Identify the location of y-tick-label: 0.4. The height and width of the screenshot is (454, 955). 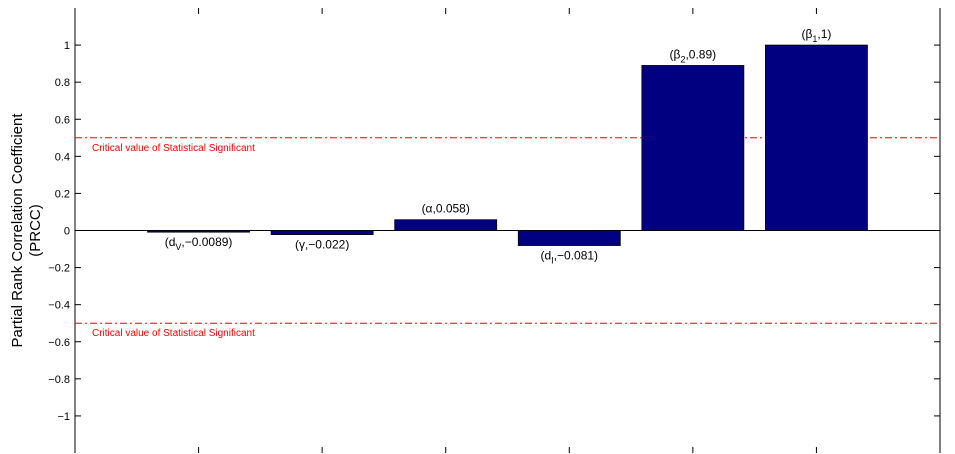
(62, 157).